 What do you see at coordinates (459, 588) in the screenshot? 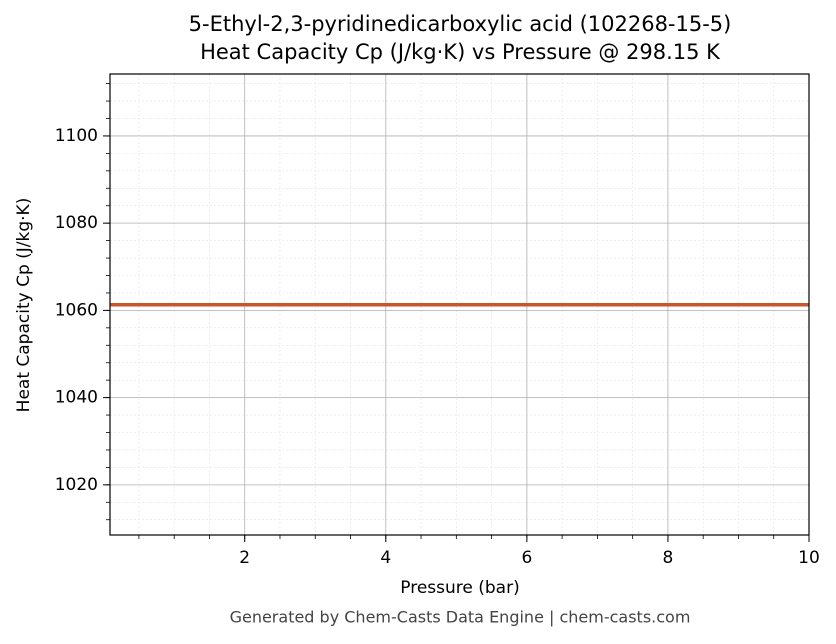
I see `x-axis-label: Pressure (bar)` at bounding box center [459, 588].